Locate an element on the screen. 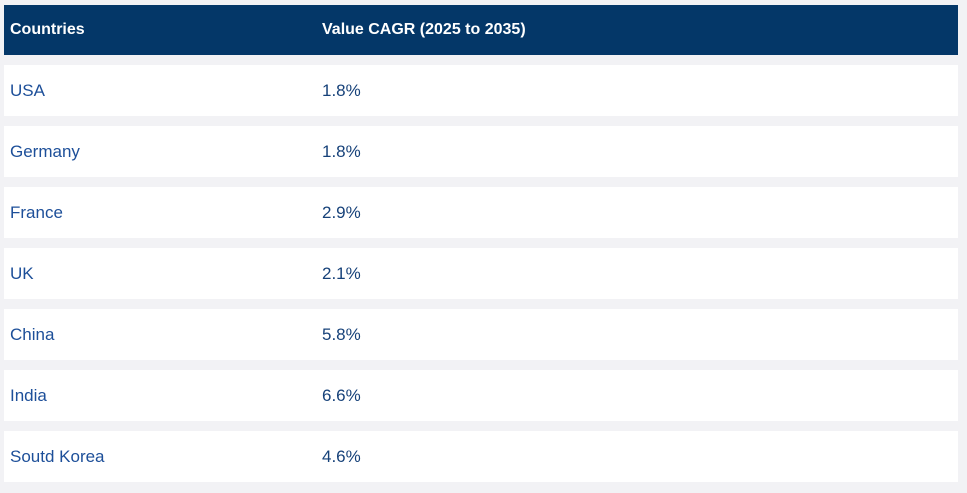  header-value-cagr: Value CAGR (2025 to 2035) is located at coordinates (424, 29).